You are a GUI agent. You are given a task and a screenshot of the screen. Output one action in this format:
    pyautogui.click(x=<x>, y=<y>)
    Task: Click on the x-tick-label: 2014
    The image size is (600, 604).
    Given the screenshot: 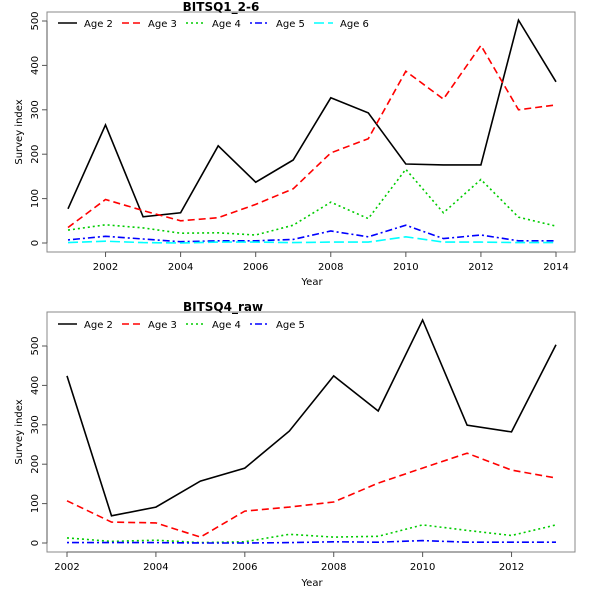 What is the action you would take?
    pyautogui.click(x=555, y=267)
    